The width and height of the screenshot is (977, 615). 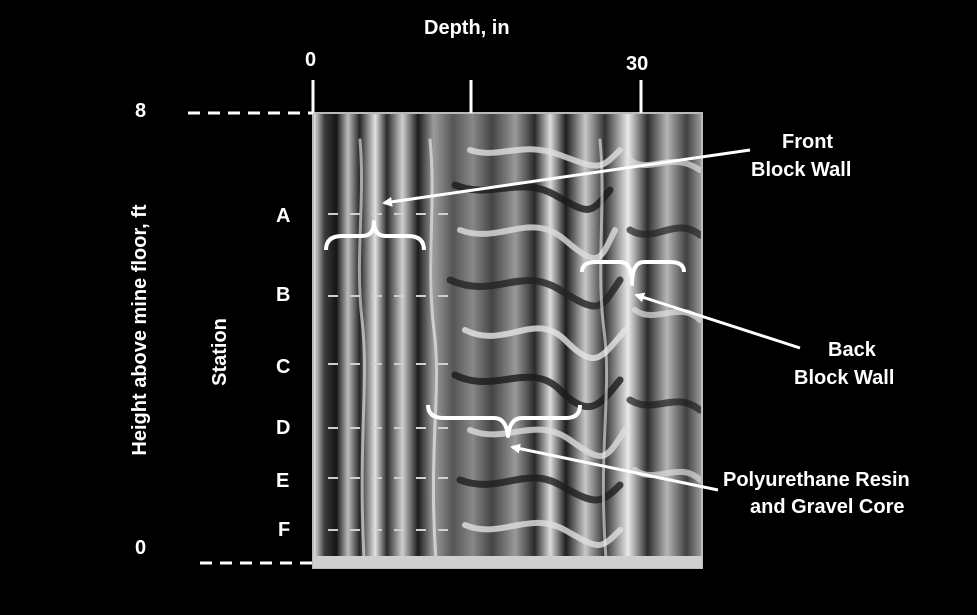 What do you see at coordinates (283, 216) in the screenshot?
I see `station-a: A` at bounding box center [283, 216].